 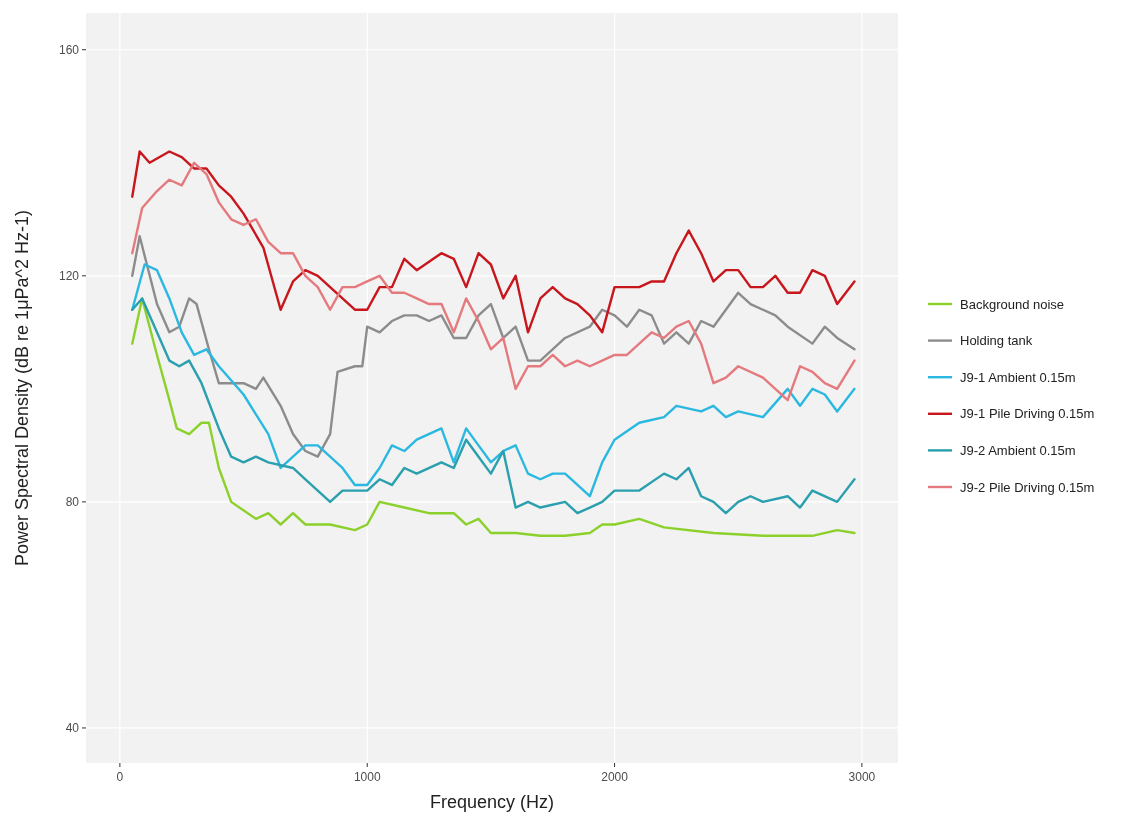 I want to click on legend-label: J9-1 Pile Driving 0.15m, so click(x=1027, y=414).